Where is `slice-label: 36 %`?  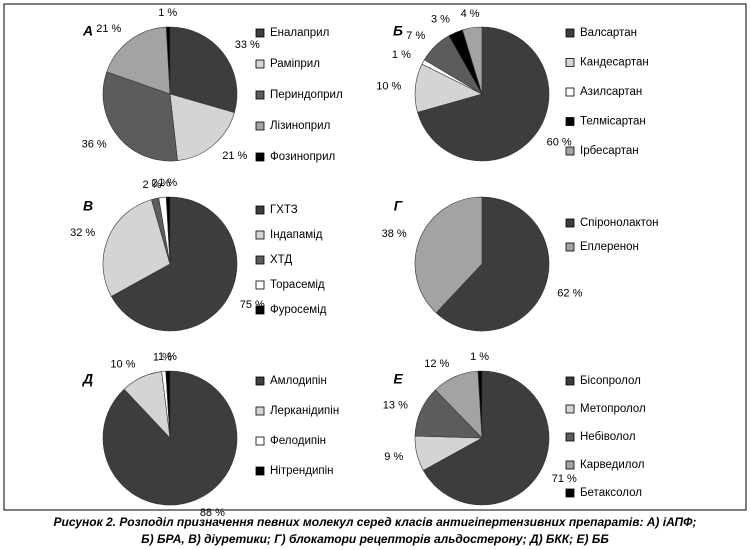 slice-label: 36 % is located at coordinates (94, 144).